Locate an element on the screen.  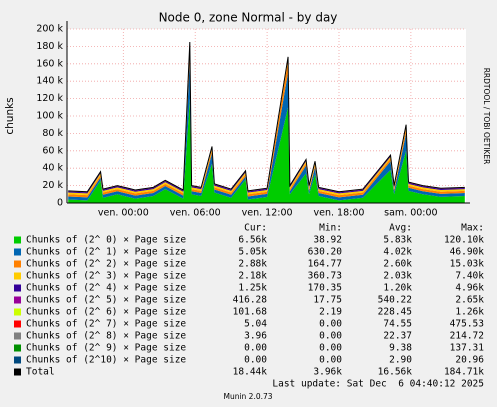
stats-header: Avg: is located at coordinates (400, 228).